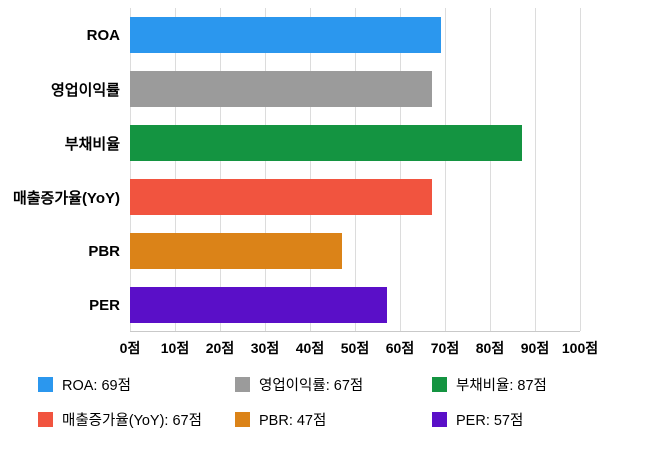 The width and height of the screenshot is (650, 450). What do you see at coordinates (333, 419) in the screenshot?
I see `legend-item: PBR: 47점` at bounding box center [333, 419].